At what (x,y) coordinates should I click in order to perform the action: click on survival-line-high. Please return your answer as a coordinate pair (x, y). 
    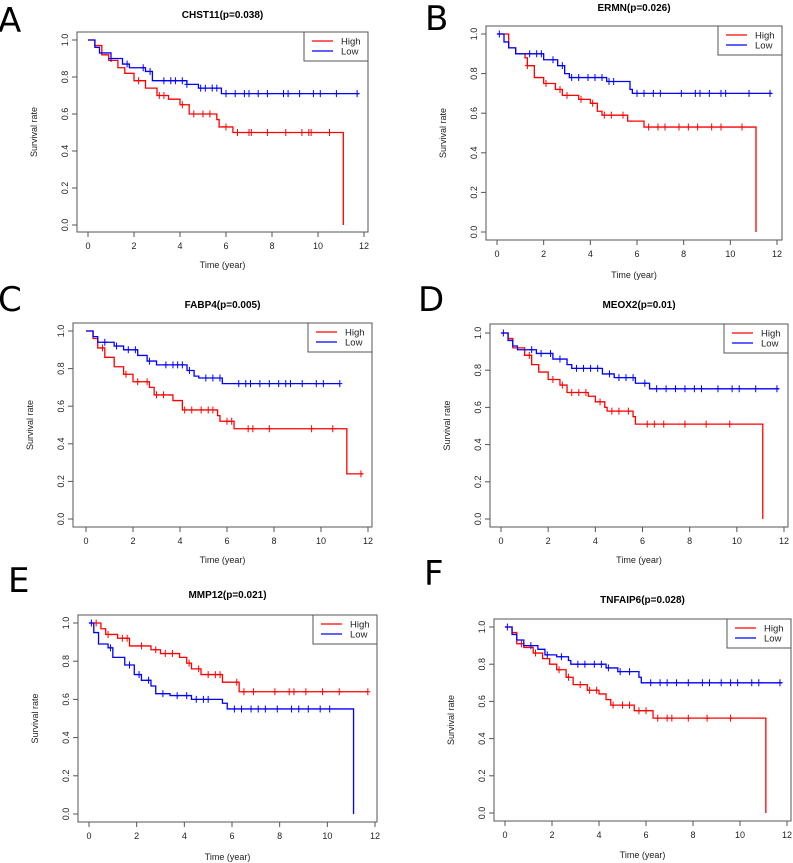
    Looking at the image, I should click on (216, 132).